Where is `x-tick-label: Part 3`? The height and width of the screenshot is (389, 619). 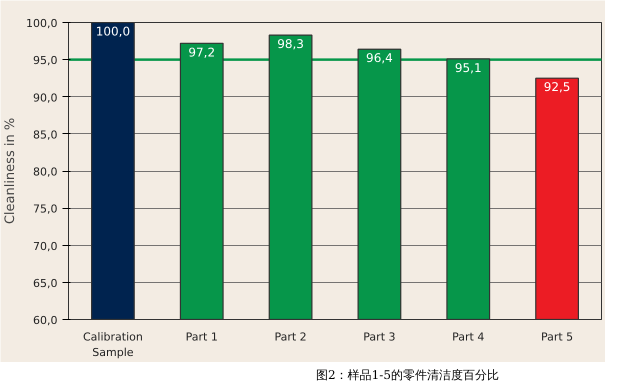
x-tick-label: Part 3 is located at coordinates (379, 337).